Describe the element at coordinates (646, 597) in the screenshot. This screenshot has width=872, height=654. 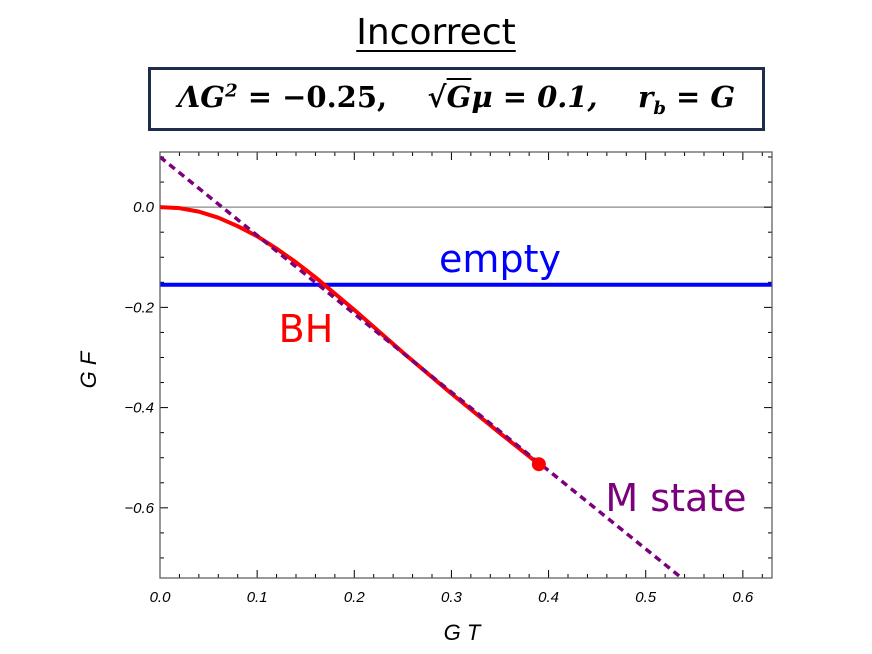
I see `x-tick-label: 0.5` at that location.